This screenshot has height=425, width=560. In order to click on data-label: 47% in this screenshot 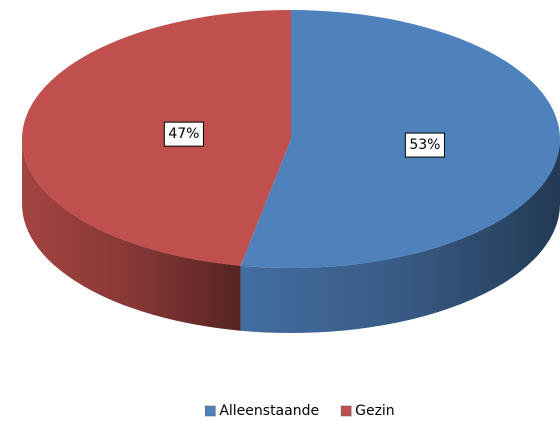, I will do `click(183, 134)`.